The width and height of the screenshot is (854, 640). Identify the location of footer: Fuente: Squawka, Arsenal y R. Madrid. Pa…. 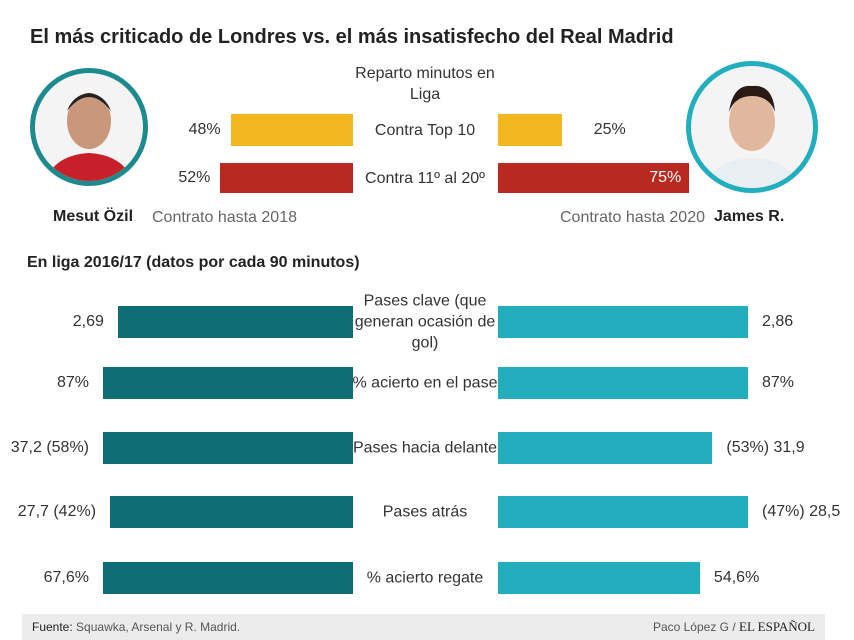
(423, 627).